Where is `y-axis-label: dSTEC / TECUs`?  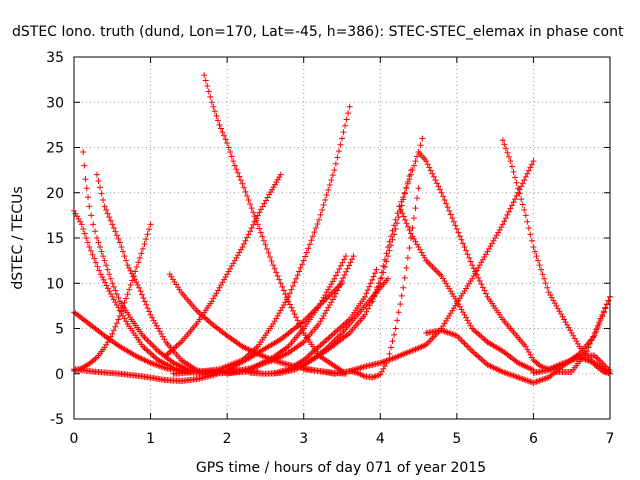
y-axis-label: dSTEC / TECUs is located at coordinates (18, 237).